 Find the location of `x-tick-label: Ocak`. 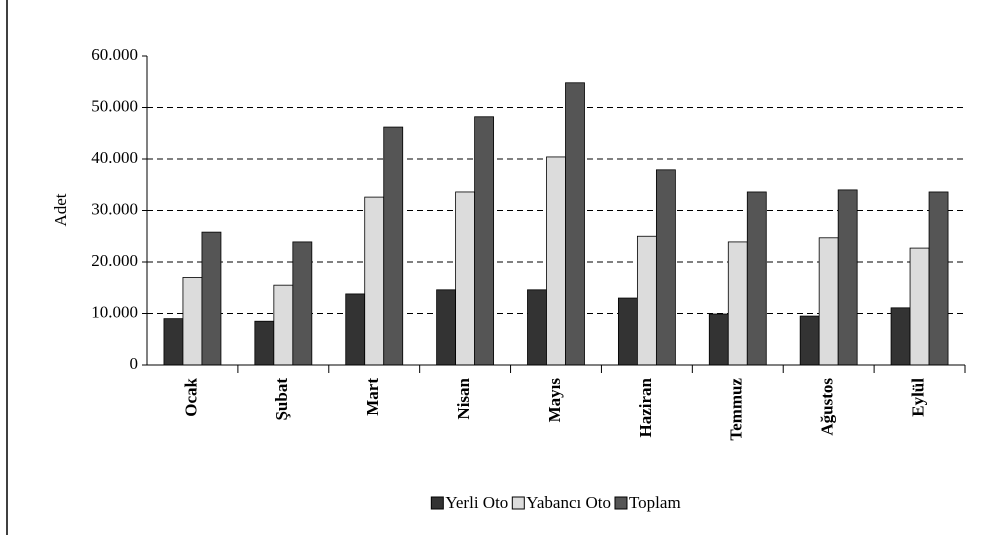

x-tick-label: Ocak is located at coordinates (190, 396).